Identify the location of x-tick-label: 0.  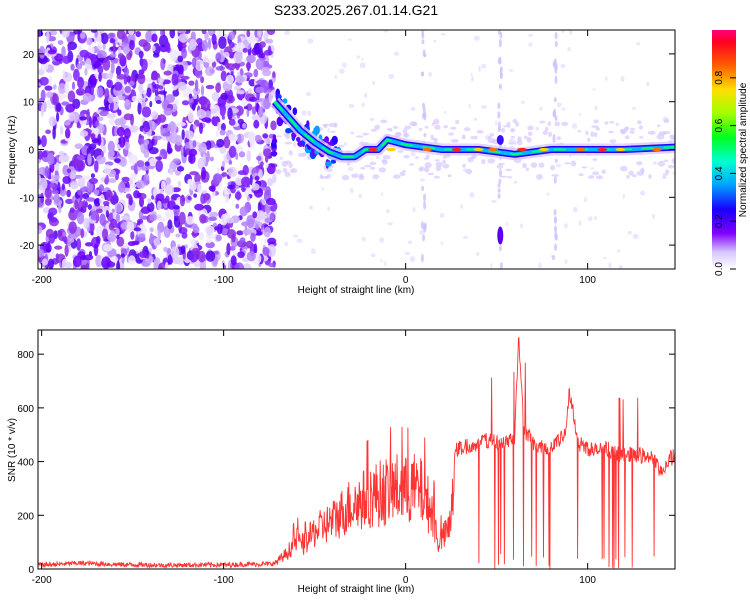
(406, 280).